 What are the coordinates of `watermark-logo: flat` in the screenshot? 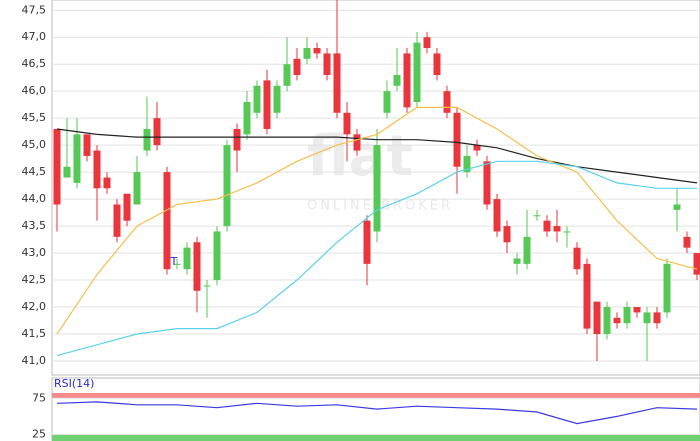 It's located at (360, 156).